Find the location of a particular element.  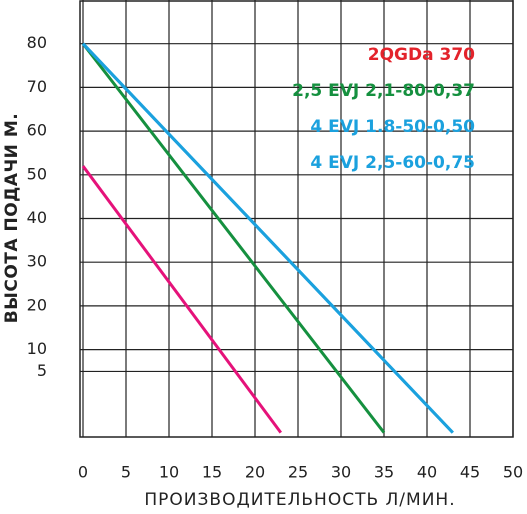

y-tick-label: 10 is located at coordinates (37, 348).